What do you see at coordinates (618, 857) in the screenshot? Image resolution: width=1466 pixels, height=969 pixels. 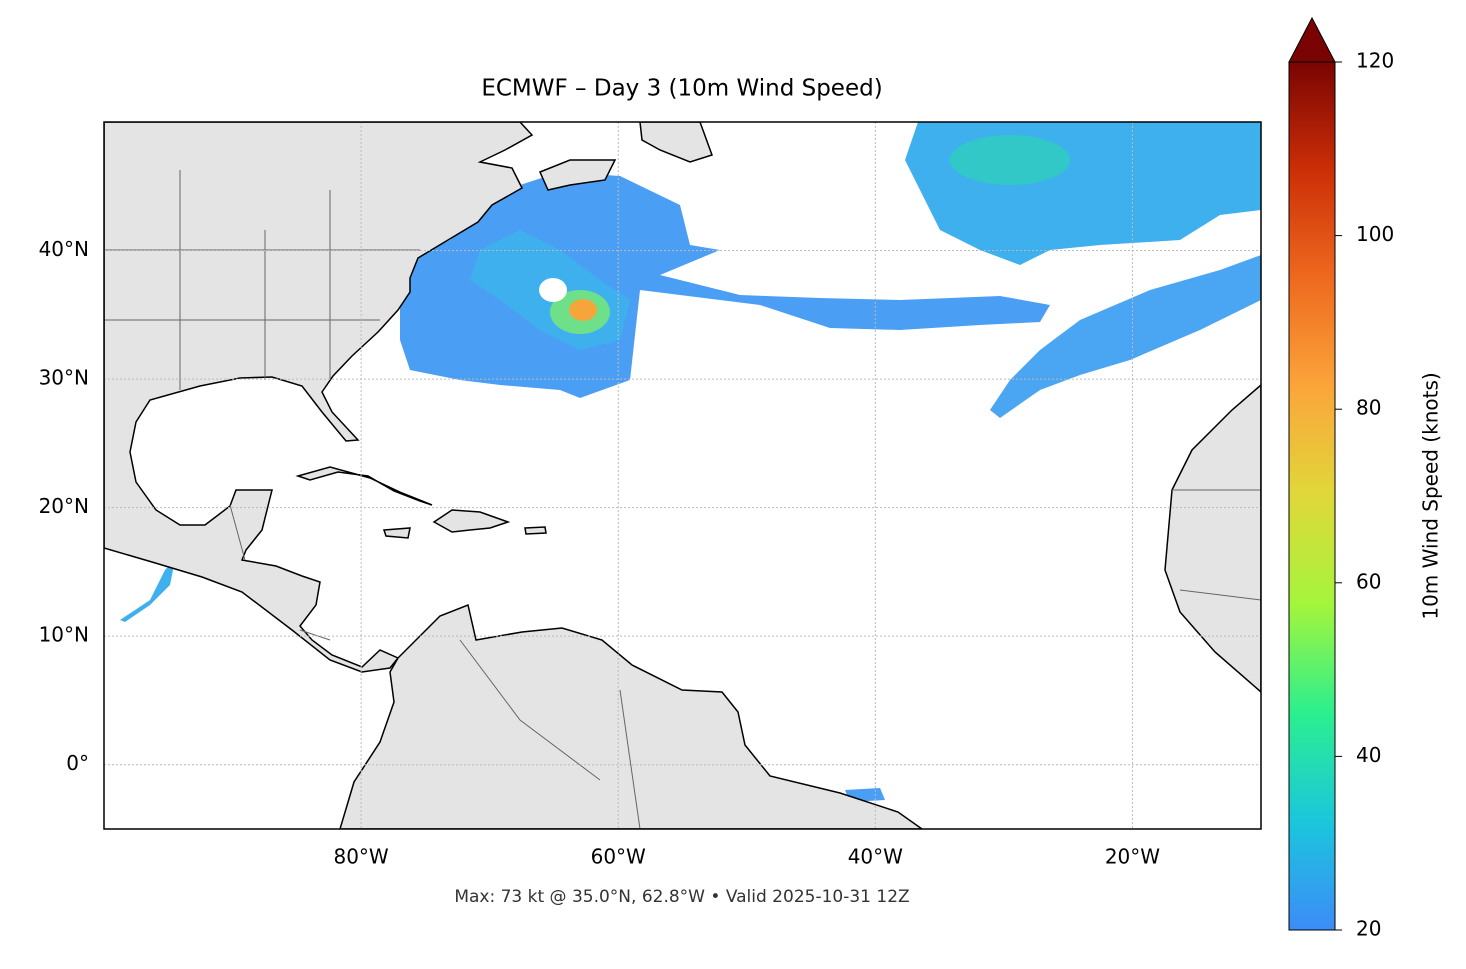 I see `x-tick-label: 60°W` at bounding box center [618, 857].